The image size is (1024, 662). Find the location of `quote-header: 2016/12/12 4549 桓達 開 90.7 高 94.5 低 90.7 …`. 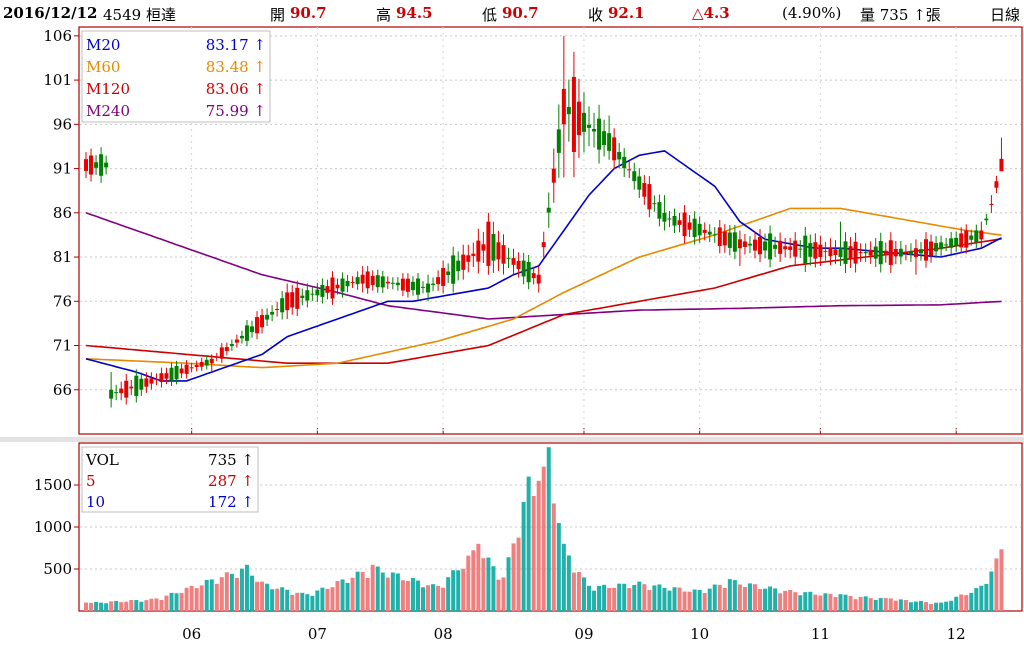

quote-header: 2016/12/12 4549 桓達 開 90.7 高 94.5 低 90.7 … is located at coordinates (512, 13).